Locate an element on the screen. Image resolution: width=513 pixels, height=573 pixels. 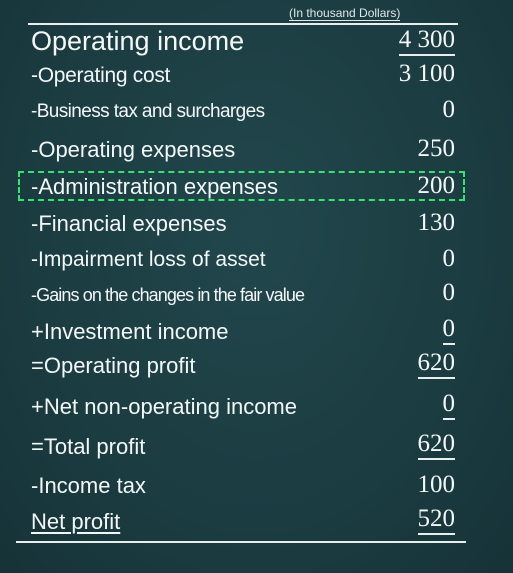
row-operating-expenses: -Operating expenses 250 is located at coordinates (245, 148).